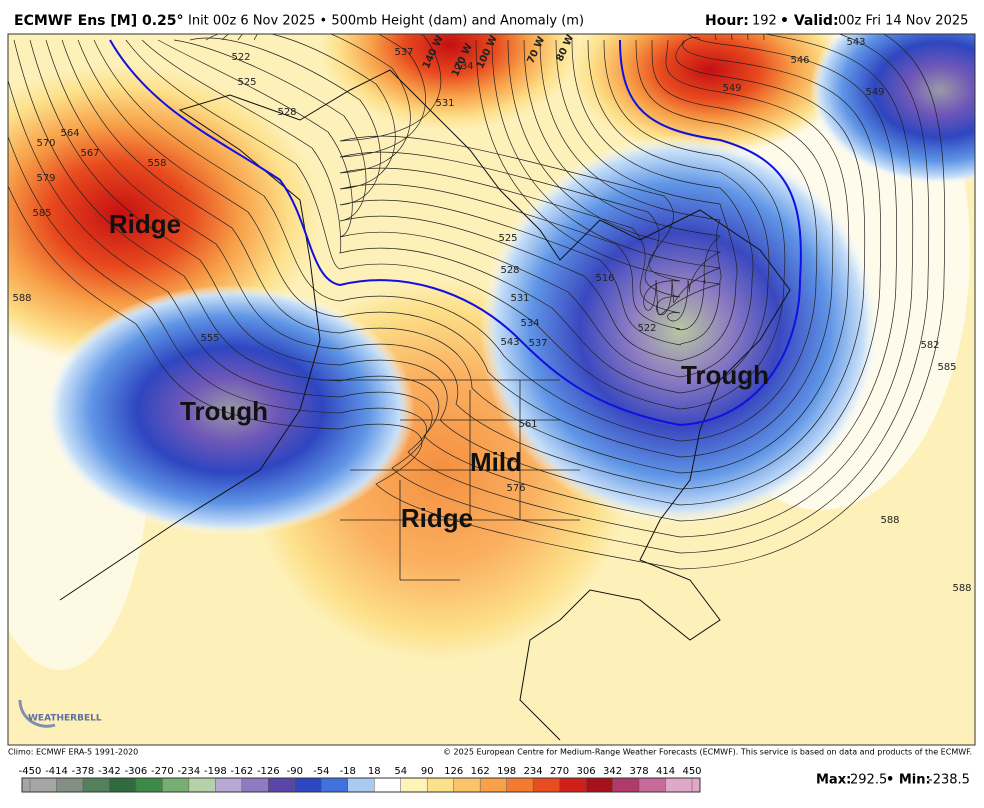 The width and height of the screenshot is (984, 808). I want to click on colorbar-tick-label: 414, so click(665, 771).